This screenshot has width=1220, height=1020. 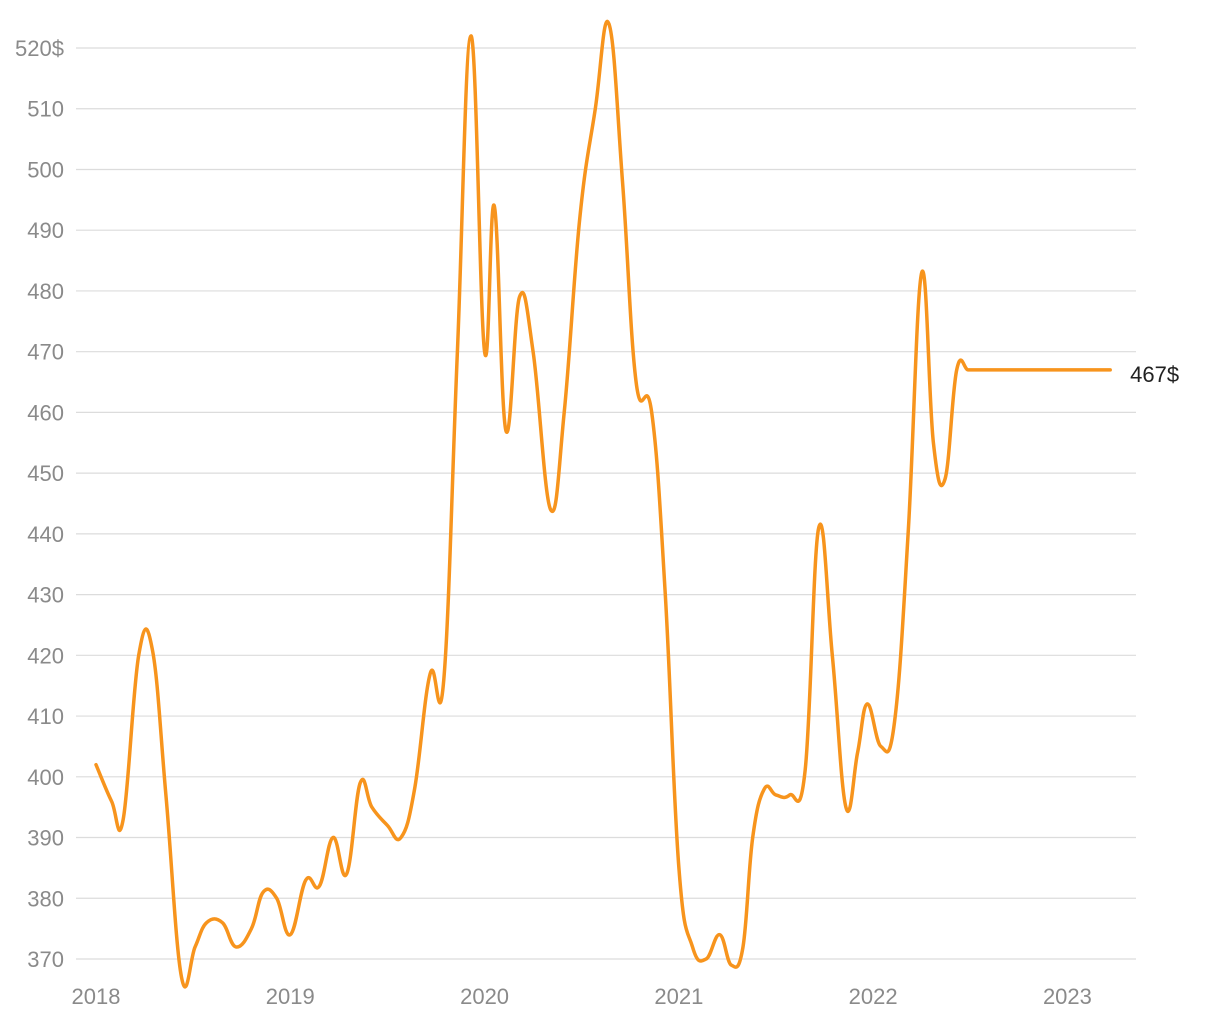 I want to click on y-tick-label: 420, so click(x=45, y=655).